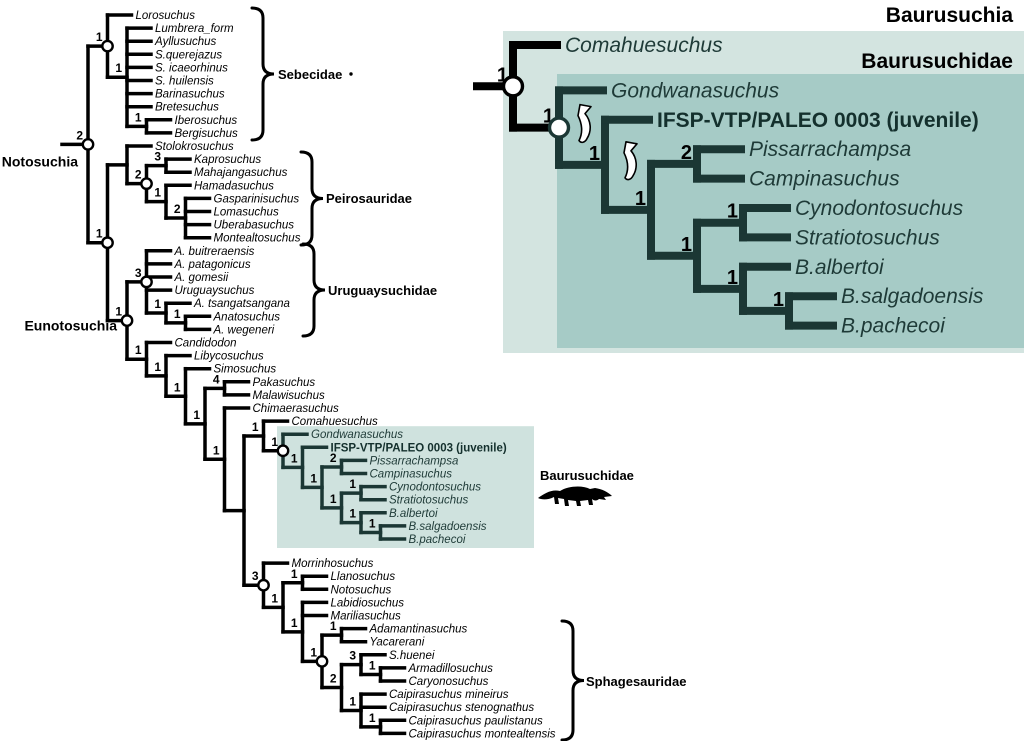  What do you see at coordinates (368, 603) in the screenshot?
I see `taxon-label: Labidiosuchus` at bounding box center [368, 603].